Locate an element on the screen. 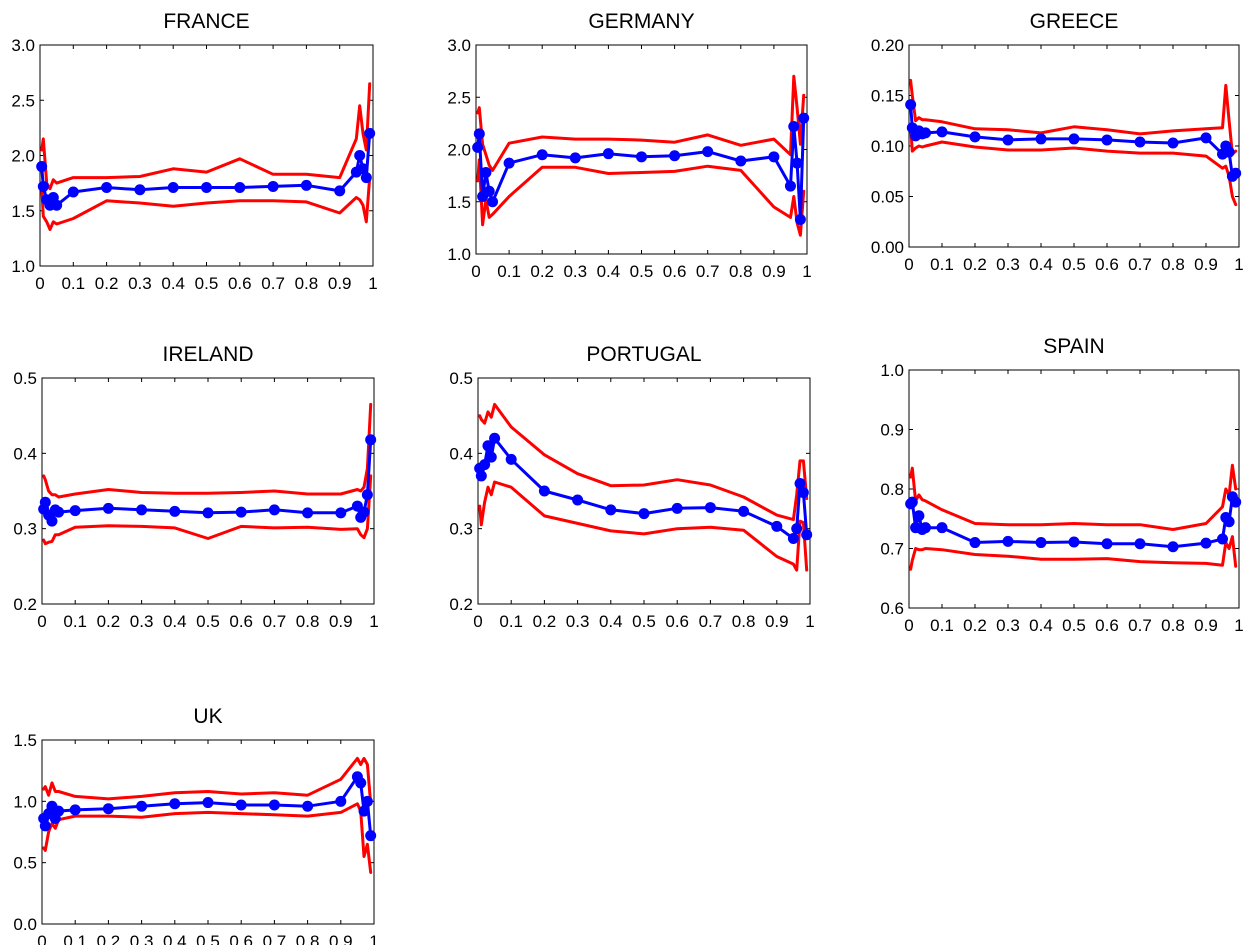 This screenshot has width=1246, height=945. y-tick-label: 0.00 is located at coordinates (887, 247).